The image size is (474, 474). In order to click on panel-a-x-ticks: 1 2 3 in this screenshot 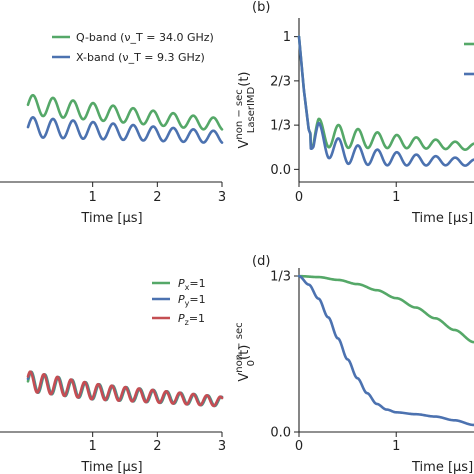, I will do `click(157, 193)`.